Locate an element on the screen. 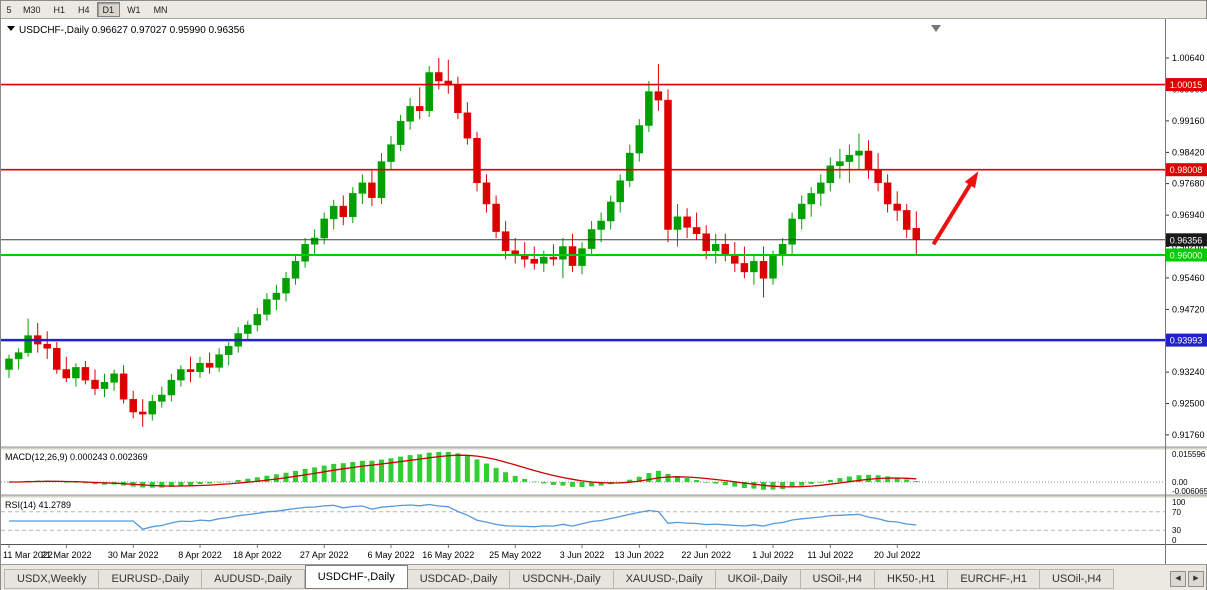 Image resolution: width=1207 pixels, height=590 pixels. rsi-axis-label: 0 is located at coordinates (1174, 540).